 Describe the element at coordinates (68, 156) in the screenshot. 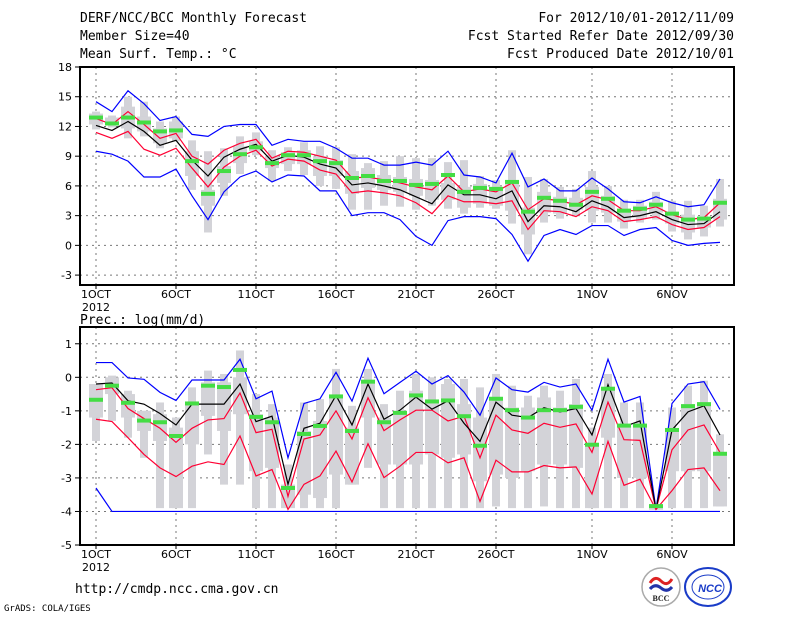

I see `y-tick-label: 9` at that location.